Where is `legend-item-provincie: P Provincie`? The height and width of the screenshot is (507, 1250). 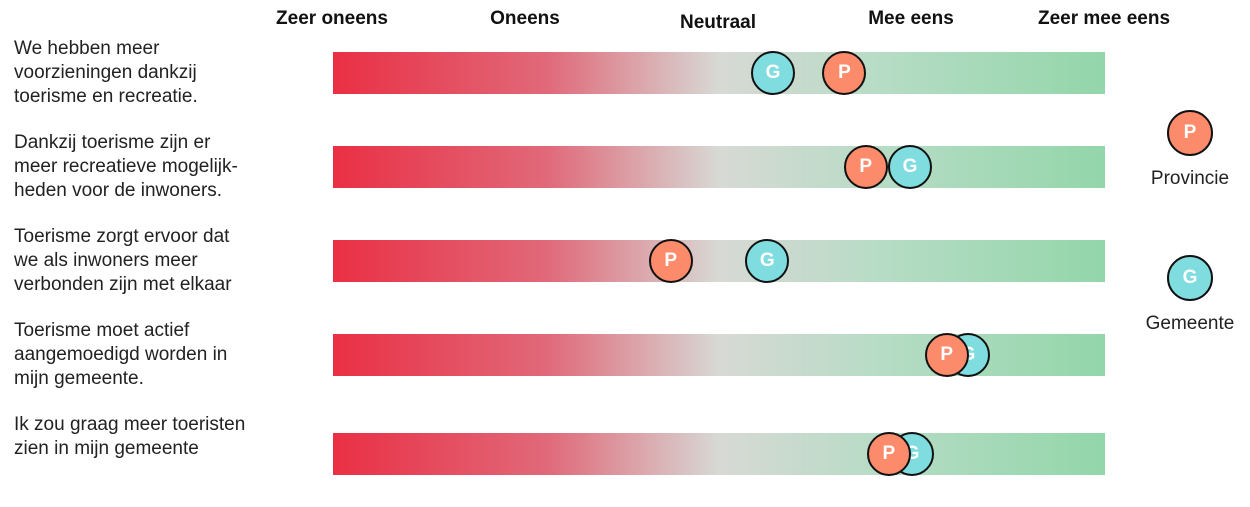 legend-item-provincie: P Provincie is located at coordinates (1190, 150).